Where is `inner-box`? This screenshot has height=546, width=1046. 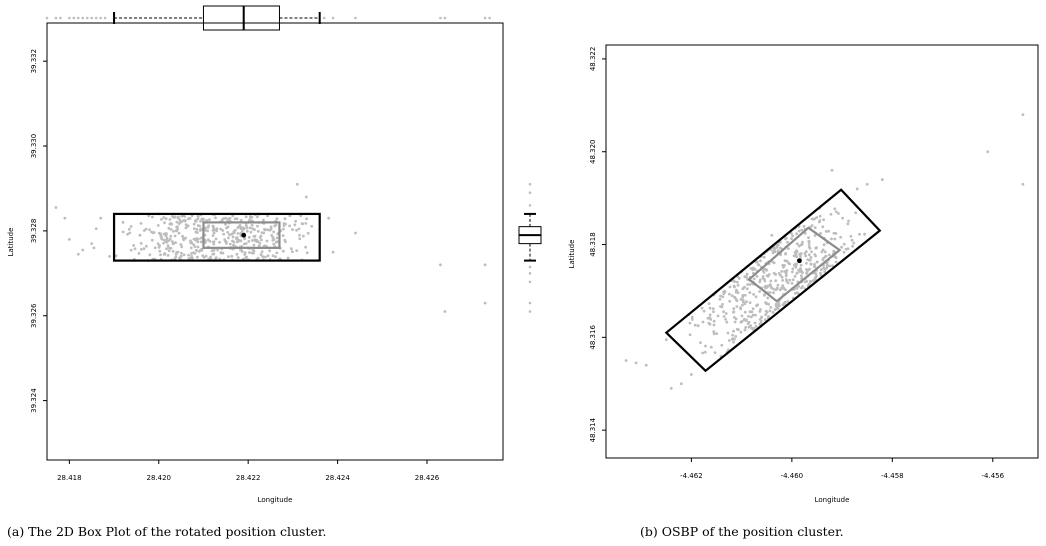
inner-box is located at coordinates (241, 235).